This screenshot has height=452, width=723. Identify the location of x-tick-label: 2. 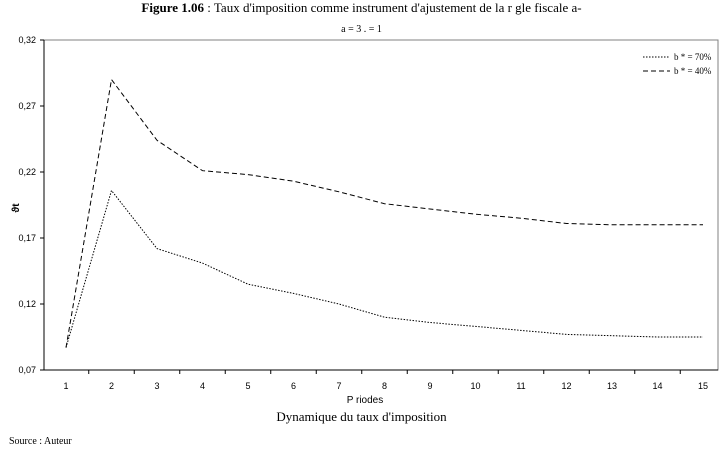
(111, 386).